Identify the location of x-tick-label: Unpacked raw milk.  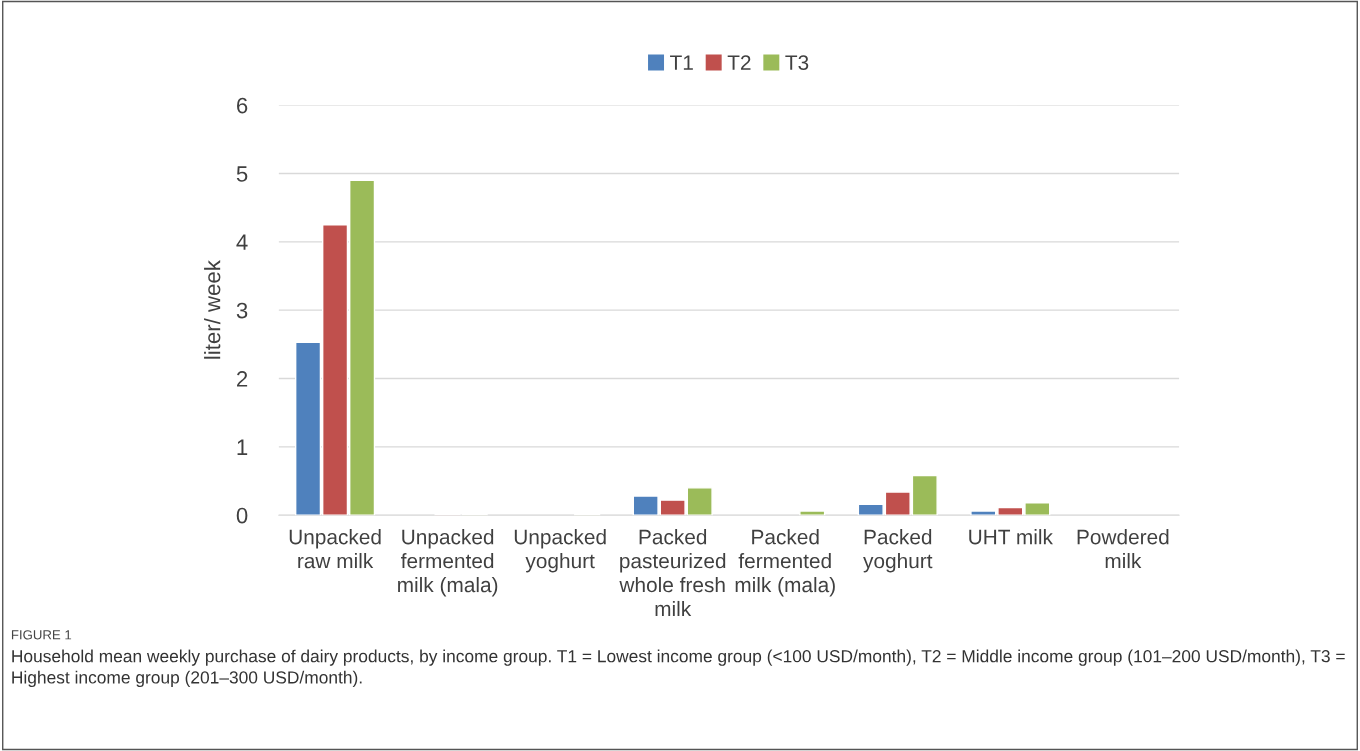
(335, 549).